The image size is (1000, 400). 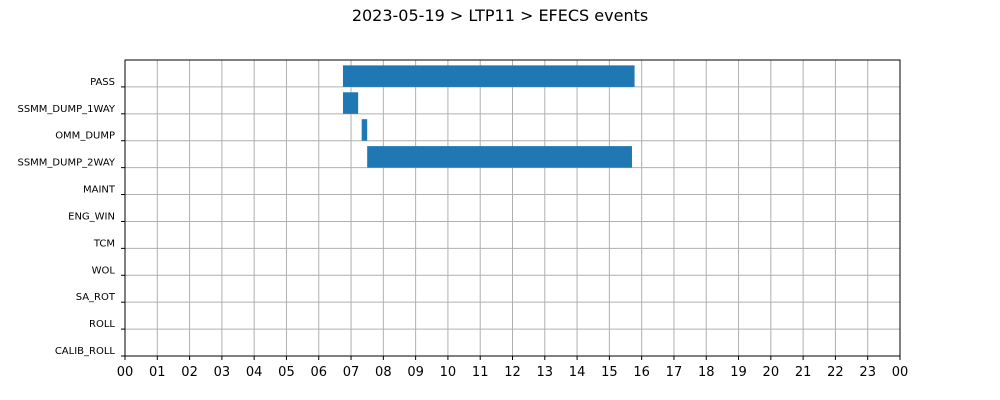 What do you see at coordinates (738, 372) in the screenshot?
I see `x-tick-label: 19` at bounding box center [738, 372].